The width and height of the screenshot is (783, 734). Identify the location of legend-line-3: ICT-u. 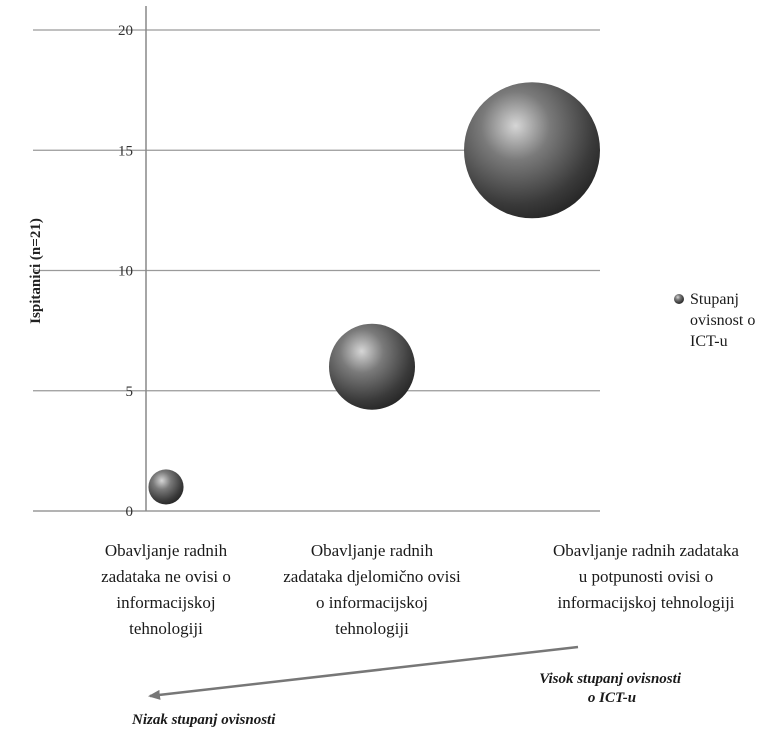
(709, 341).